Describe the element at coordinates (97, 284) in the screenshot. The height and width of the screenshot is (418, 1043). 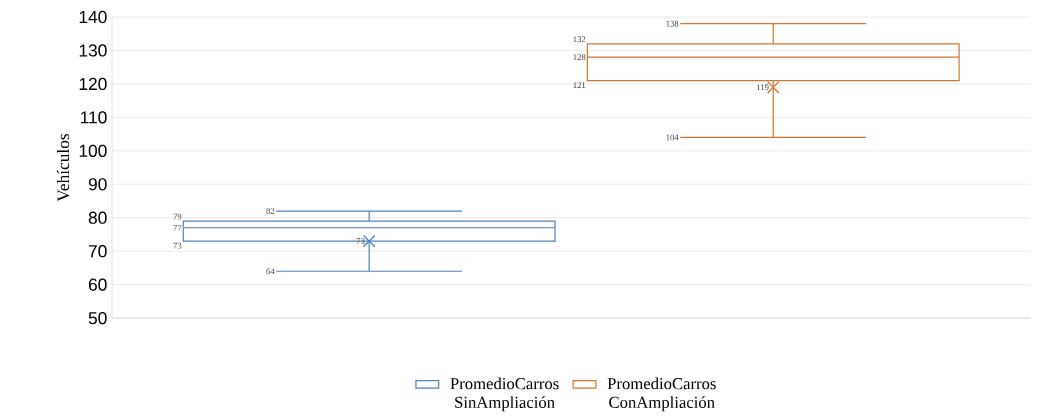
I see `y-tick-label: 60` at that location.